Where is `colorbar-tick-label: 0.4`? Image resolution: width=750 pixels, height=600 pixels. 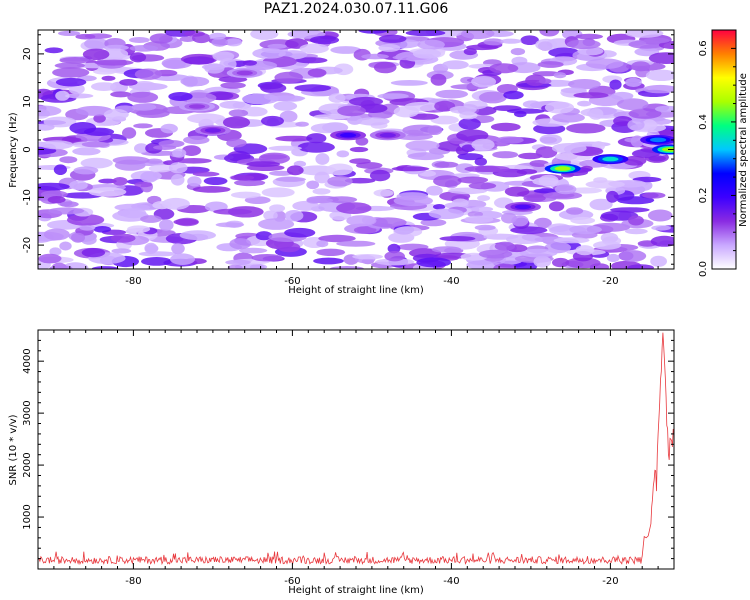 colorbar-tick-label: 0.4 is located at coordinates (703, 122).